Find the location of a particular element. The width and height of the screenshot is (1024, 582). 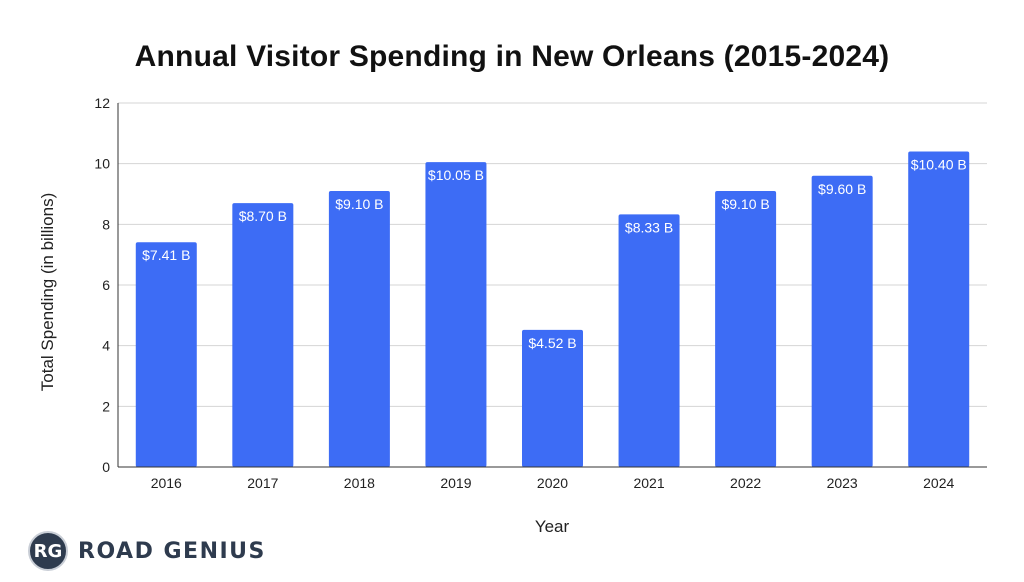

bar-data-label: $10.05 B is located at coordinates (456, 175).